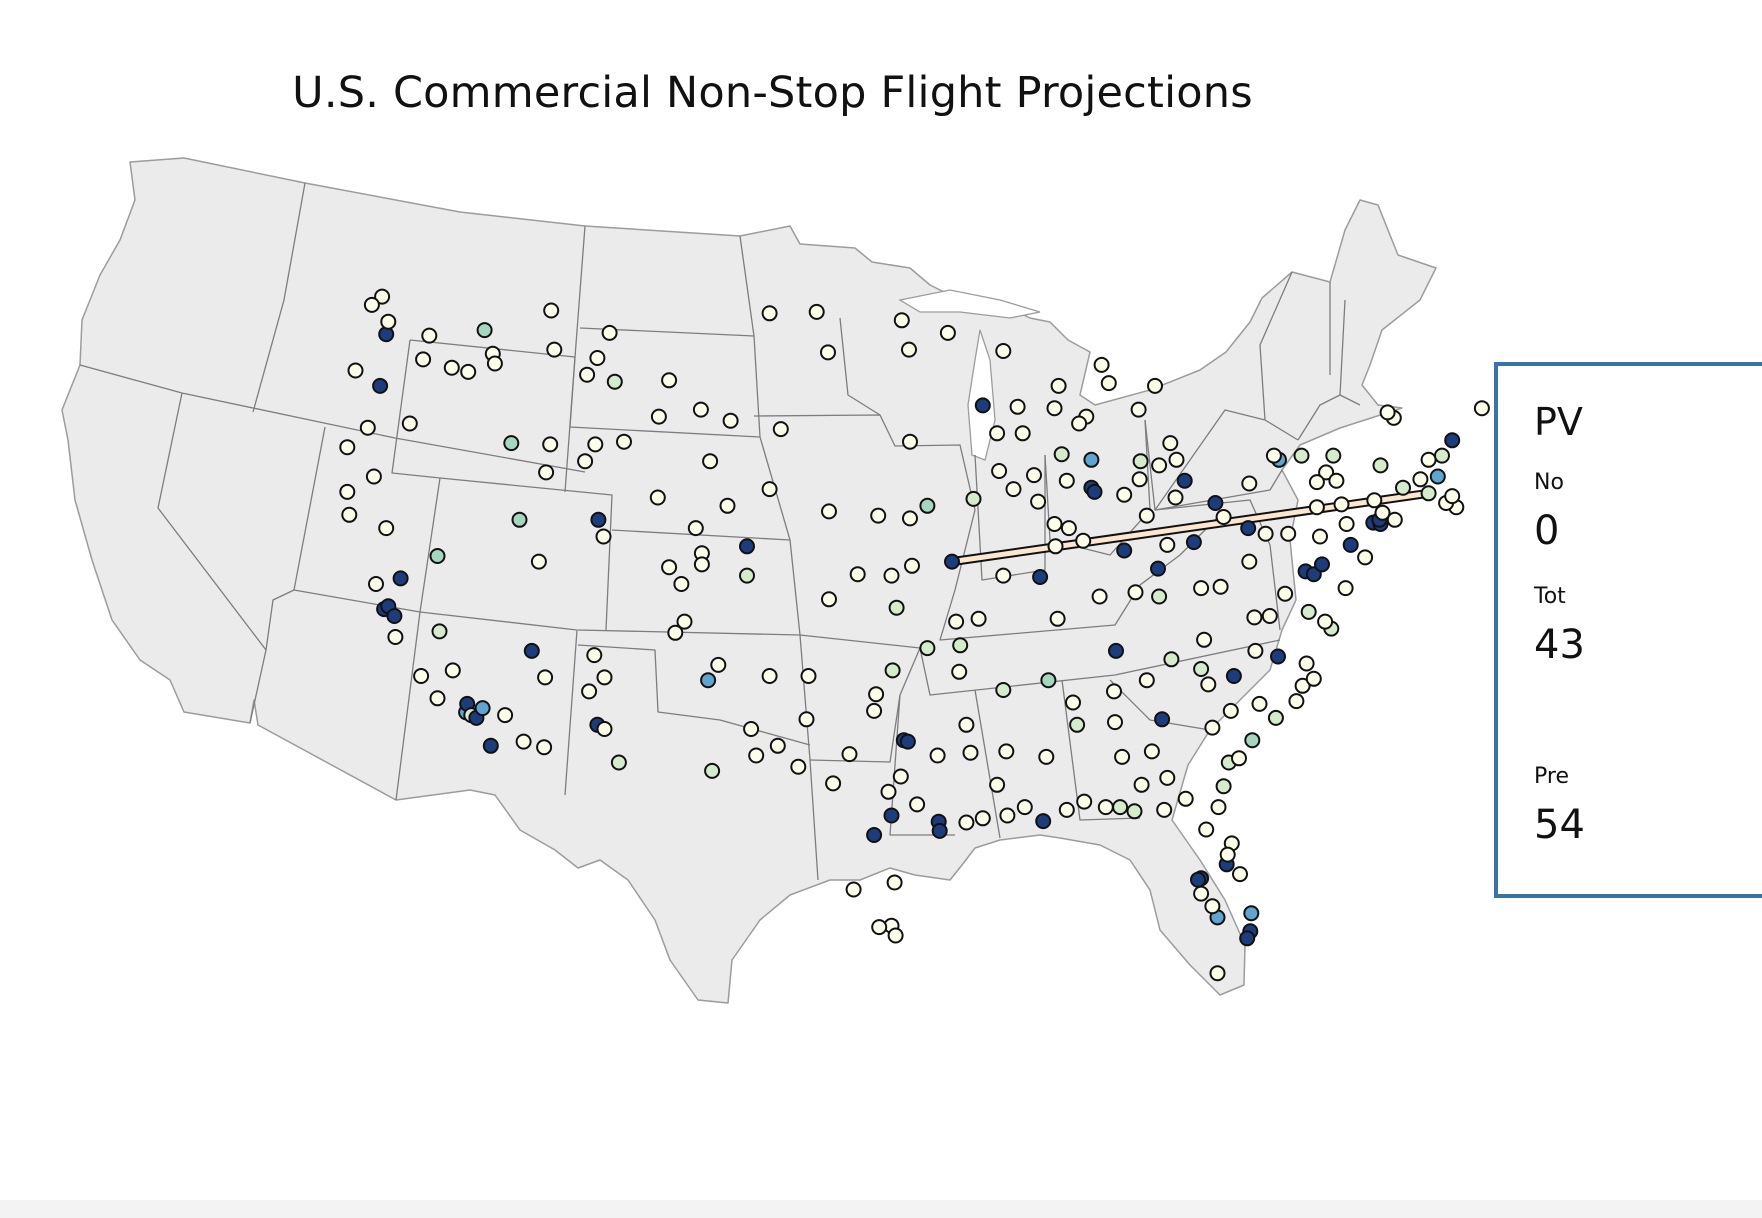 Image resolution: width=1762 pixels, height=1218 pixels. What do you see at coordinates (1218, 807) in the screenshot?
I see `airport-marker-jax` at bounding box center [1218, 807].